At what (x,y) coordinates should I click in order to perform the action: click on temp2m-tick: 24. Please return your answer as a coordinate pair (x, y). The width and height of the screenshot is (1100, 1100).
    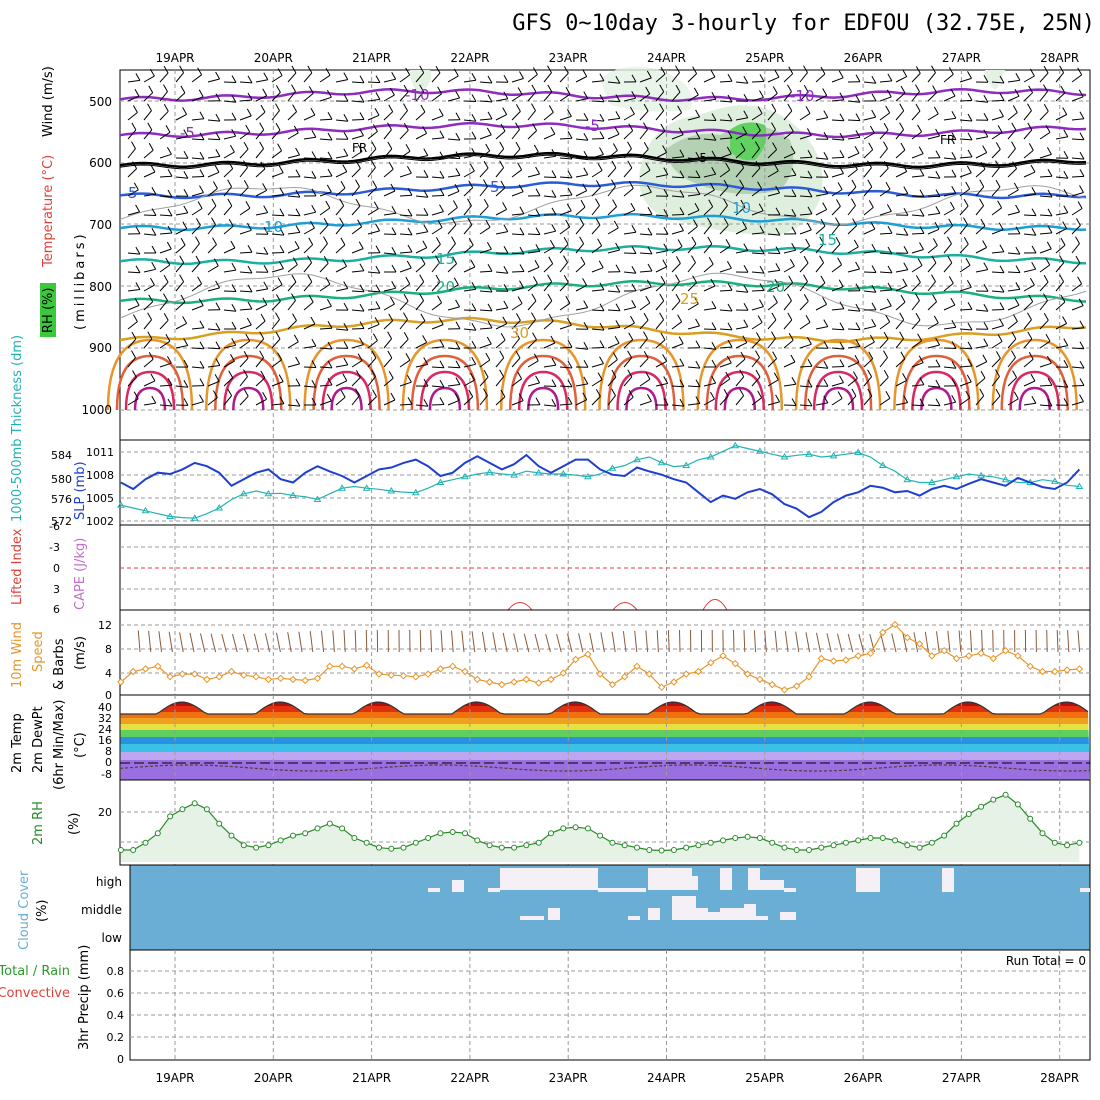
    Looking at the image, I should click on (105, 729).